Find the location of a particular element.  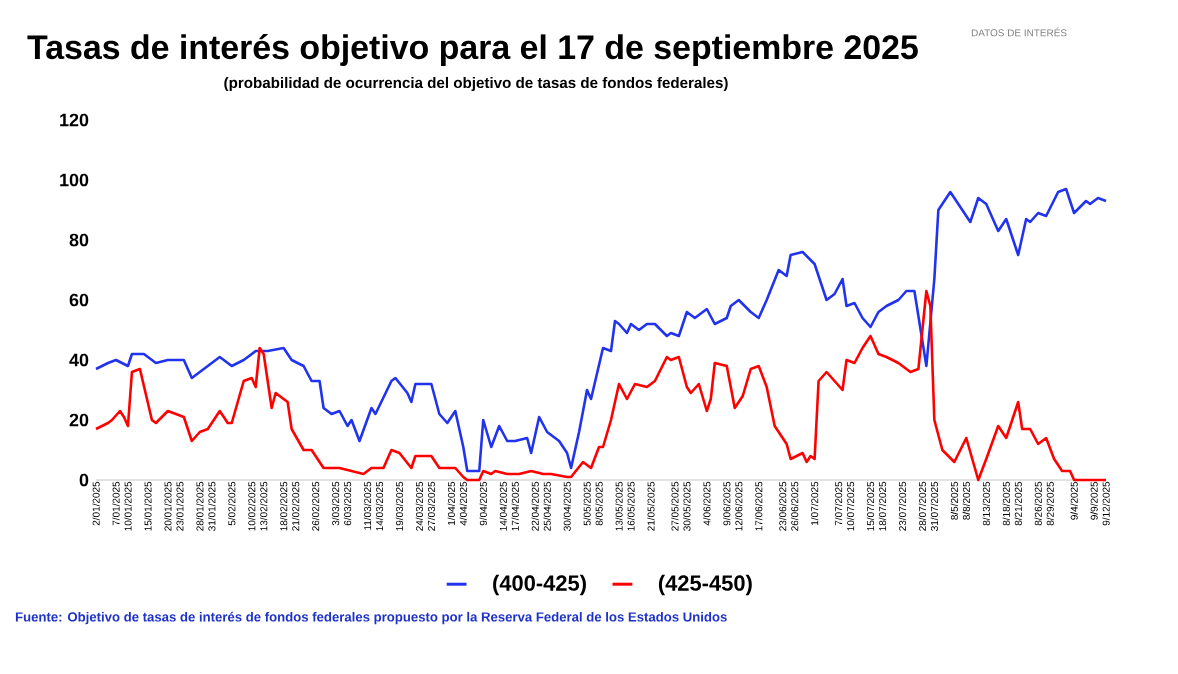

chart-title: Tasas de interés objetivo para el 17 de septiembre 2025 is located at coordinates (472, 50).